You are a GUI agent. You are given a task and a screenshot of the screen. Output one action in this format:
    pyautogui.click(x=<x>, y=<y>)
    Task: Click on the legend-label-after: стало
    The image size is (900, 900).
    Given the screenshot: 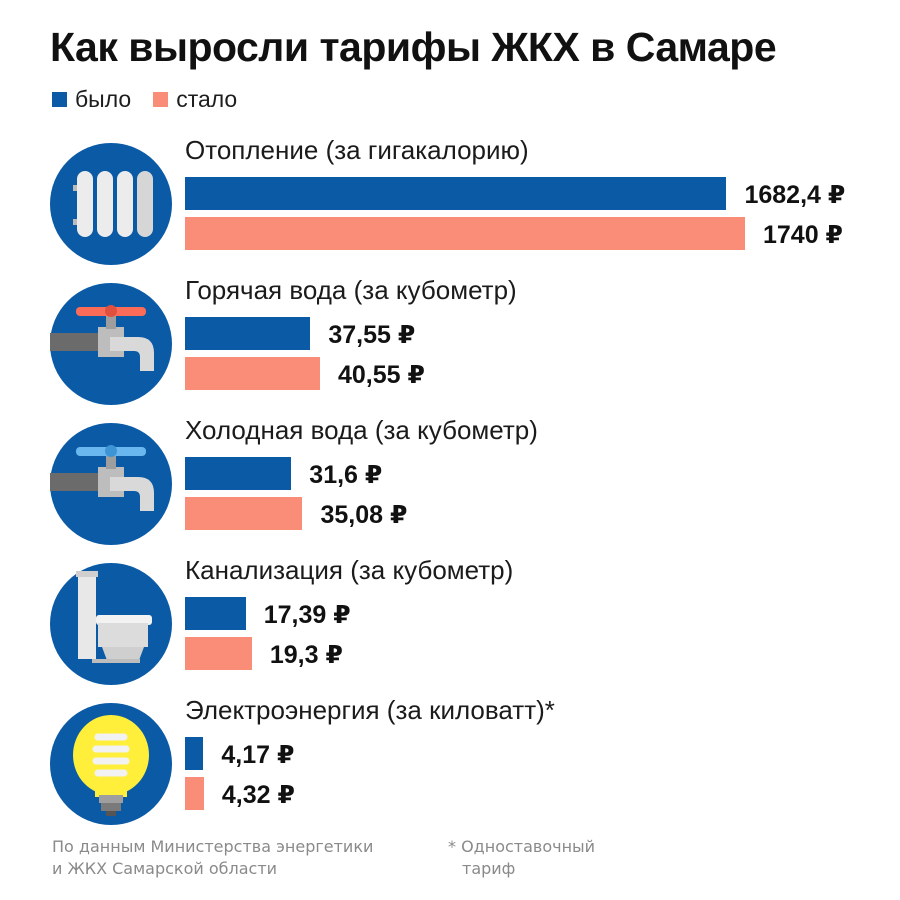 What is the action you would take?
    pyautogui.click(x=207, y=99)
    